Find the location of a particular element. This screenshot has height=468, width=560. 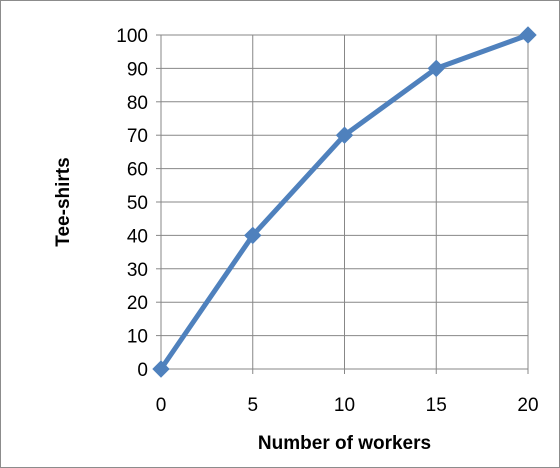

x-tick-label: 5 is located at coordinates (252, 405).